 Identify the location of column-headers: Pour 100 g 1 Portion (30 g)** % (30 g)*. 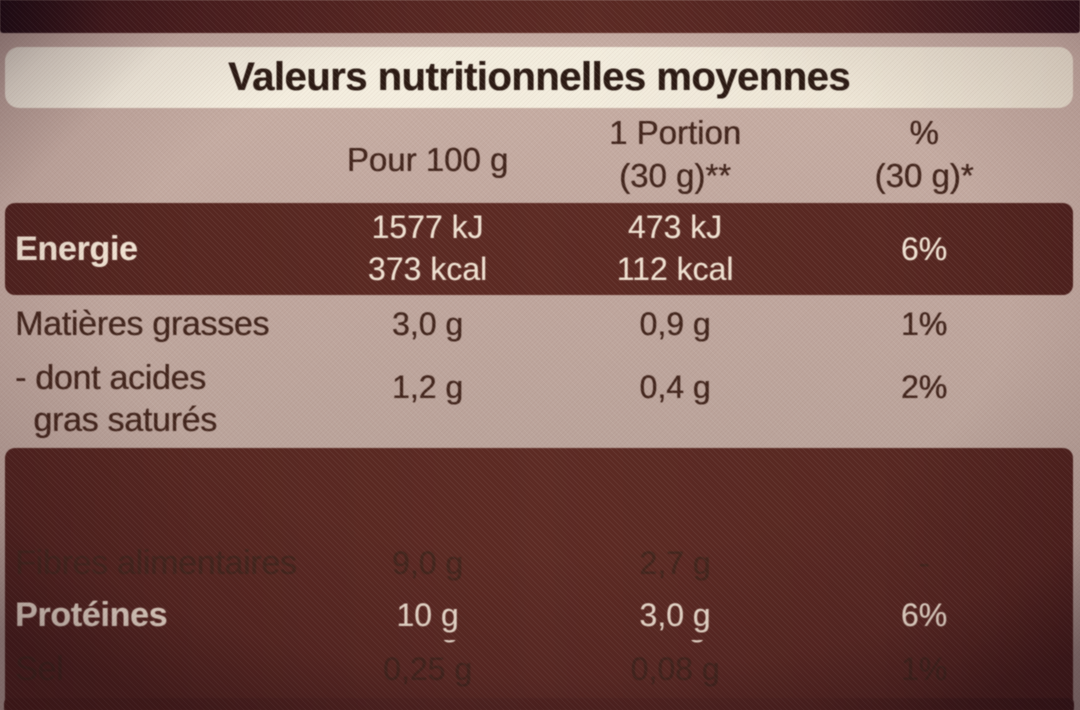
(539, 155).